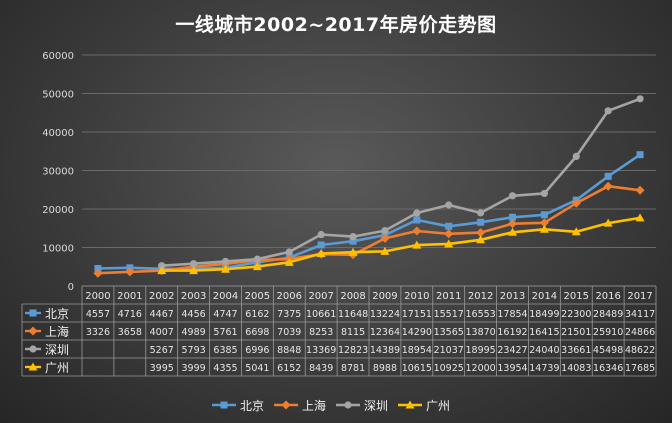 Image resolution: width=672 pixels, height=423 pixels. I want to click on legend: 北京 上海 深圳 广州, so click(331, 405).